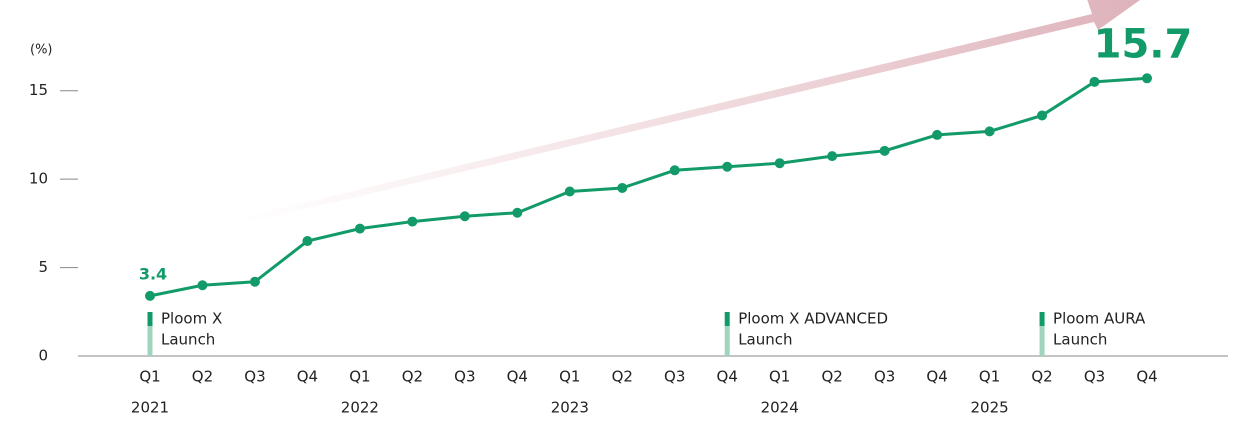 This screenshot has height=427, width=1258. Describe the element at coordinates (1099, 319) in the screenshot. I see `launch-label: Ploom AURA` at that location.